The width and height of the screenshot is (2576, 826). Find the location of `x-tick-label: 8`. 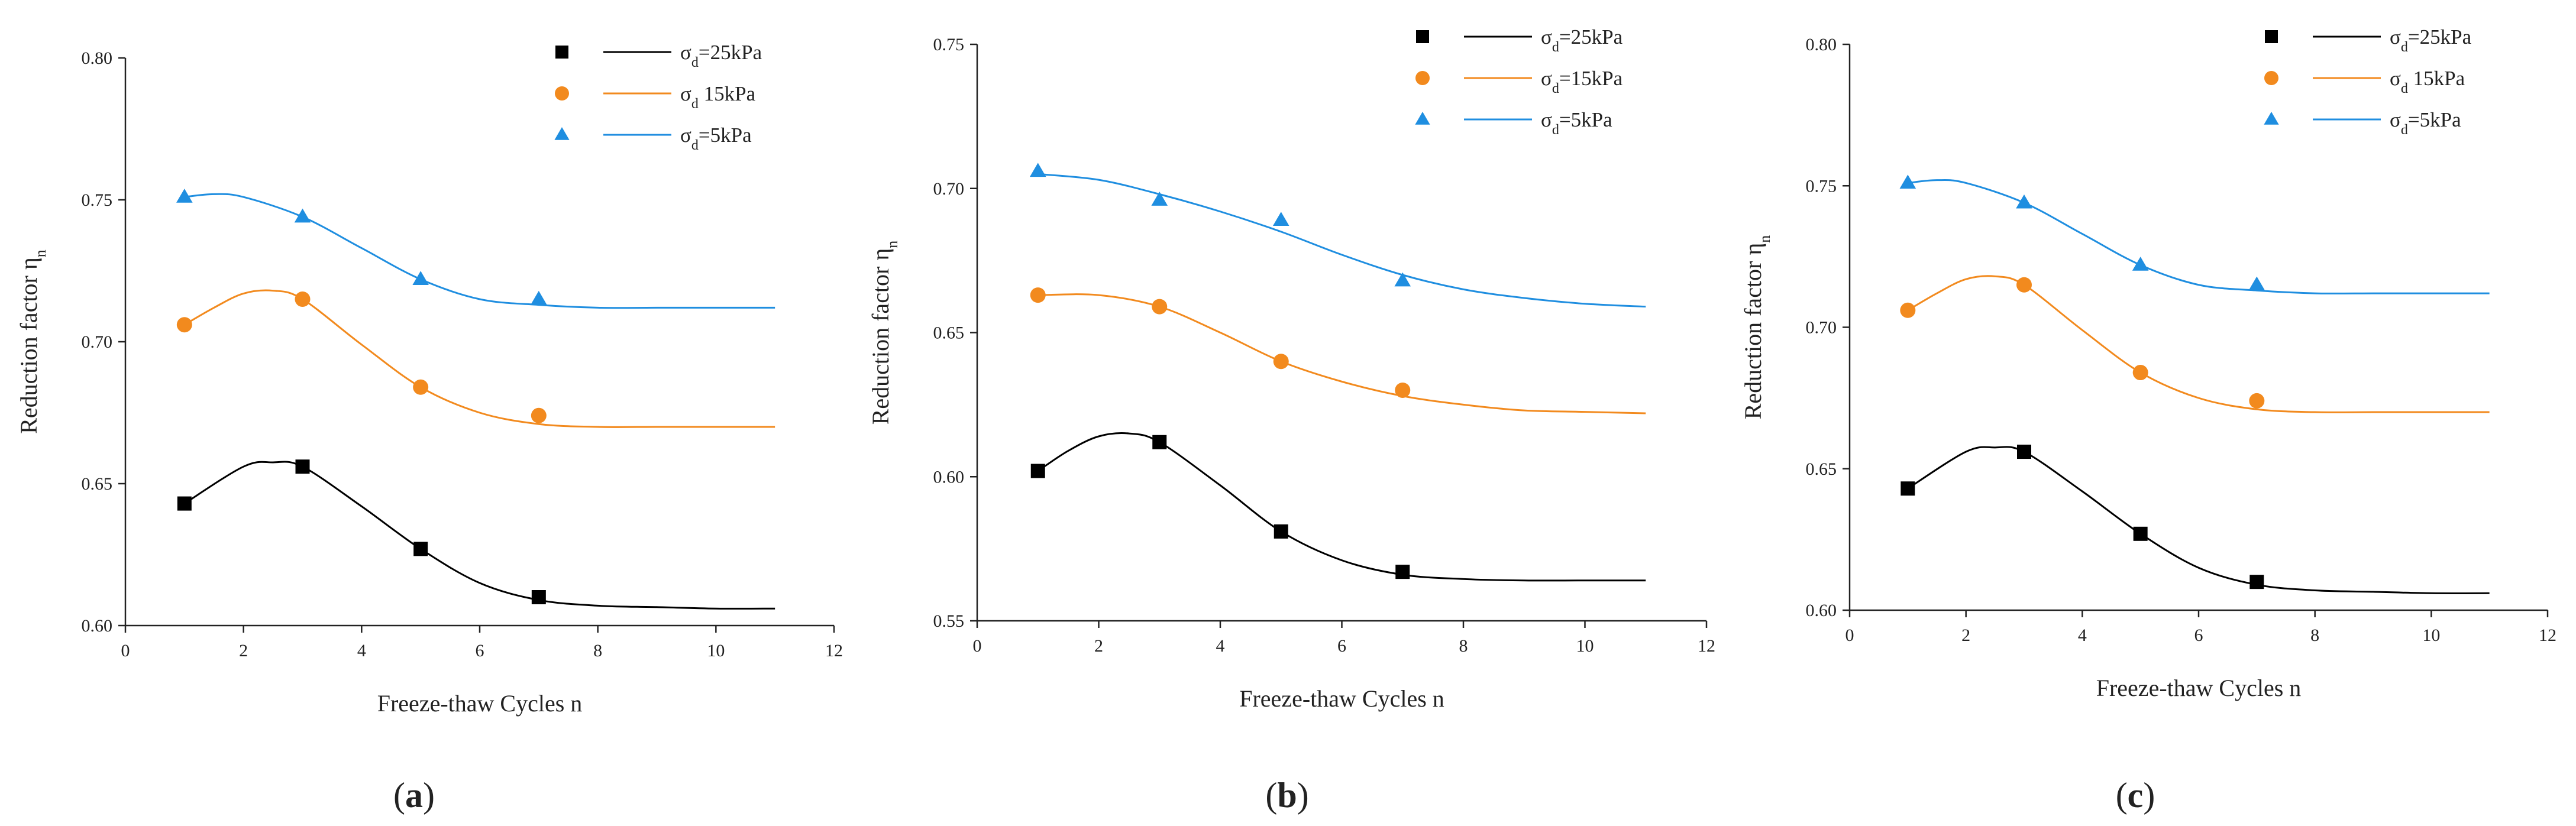

x-tick-label: 8 is located at coordinates (597, 650).